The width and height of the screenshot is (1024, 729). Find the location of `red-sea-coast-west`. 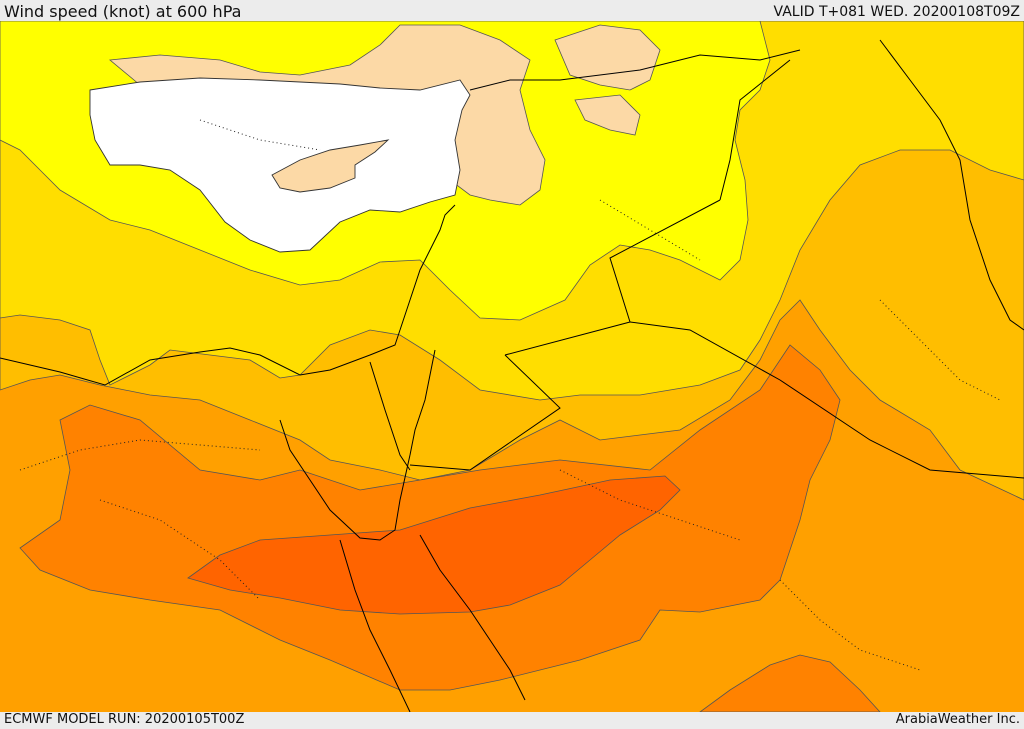

red-sea-coast-west is located at coordinates (375, 625).